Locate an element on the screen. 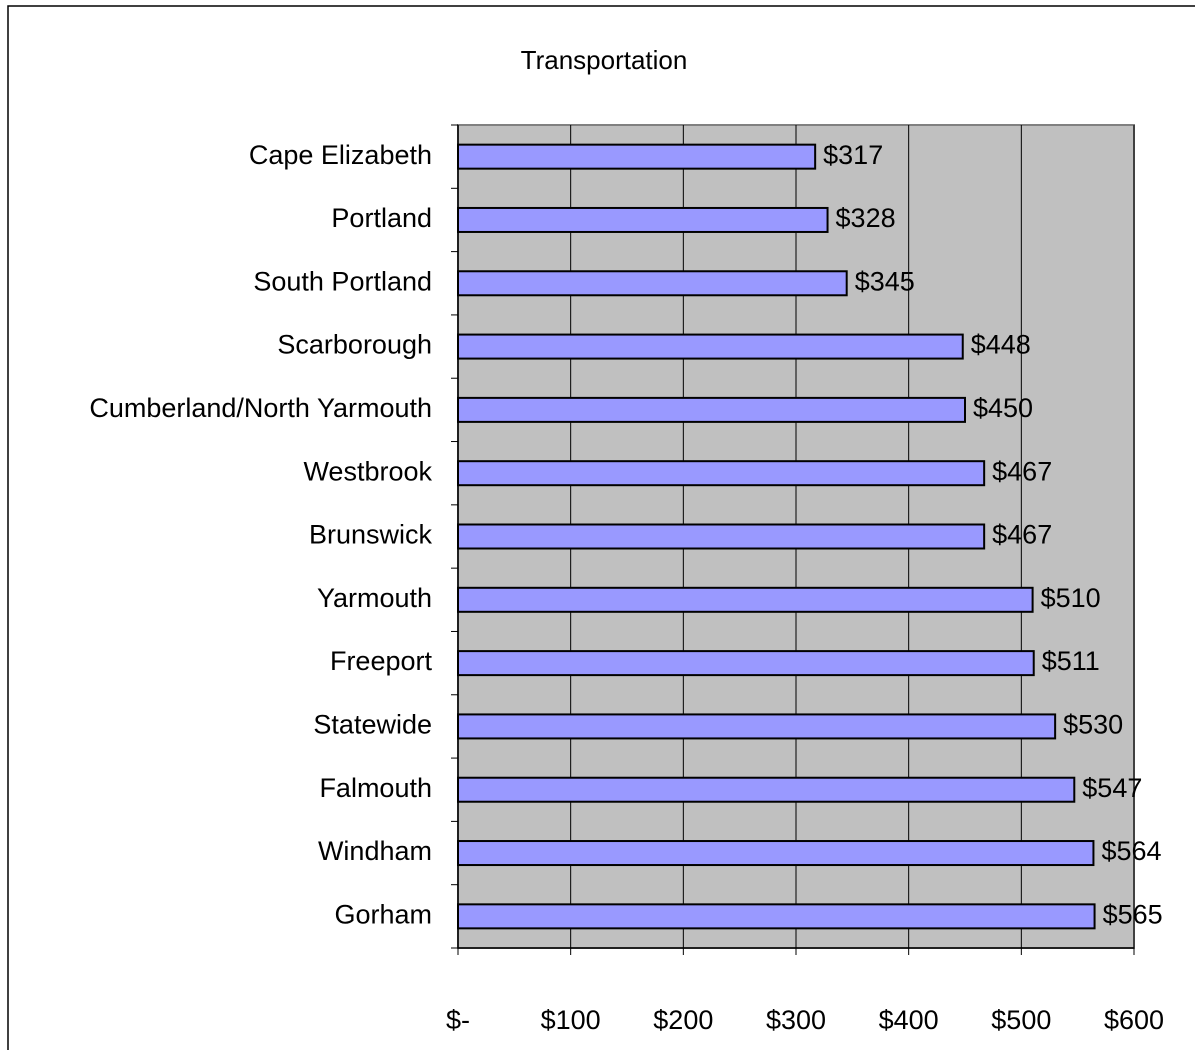 Image resolution: width=1195 pixels, height=1050 pixels. y-tick-label: South Portland is located at coordinates (342, 281).